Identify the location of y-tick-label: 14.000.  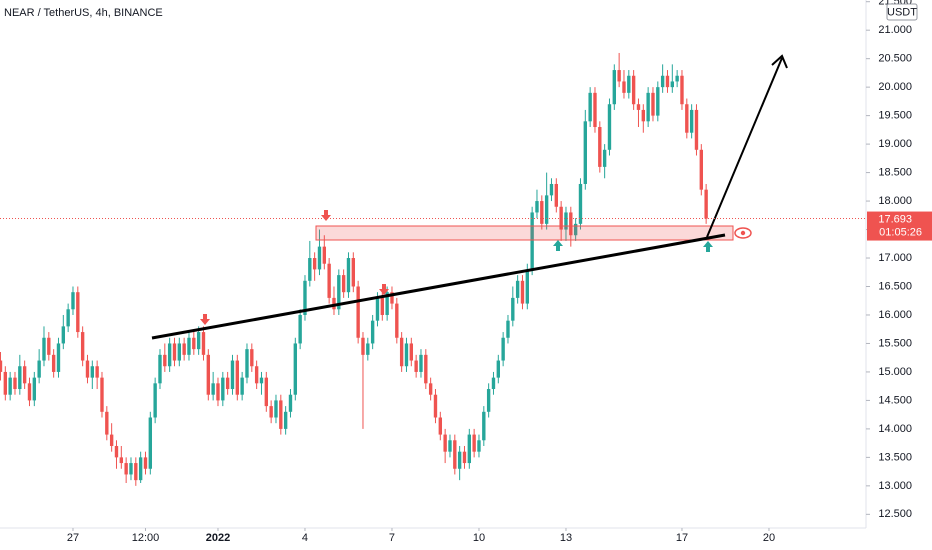
(895, 429).